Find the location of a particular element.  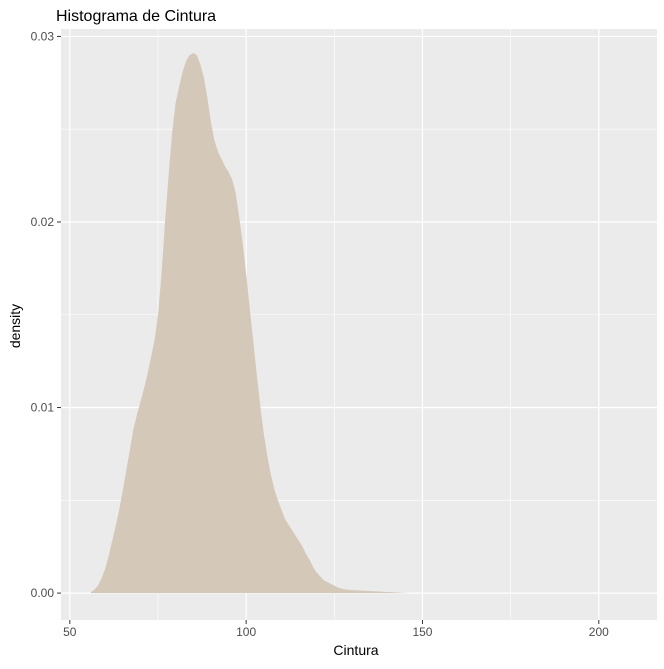

y-tick-label: 0.03 is located at coordinates (43, 36).